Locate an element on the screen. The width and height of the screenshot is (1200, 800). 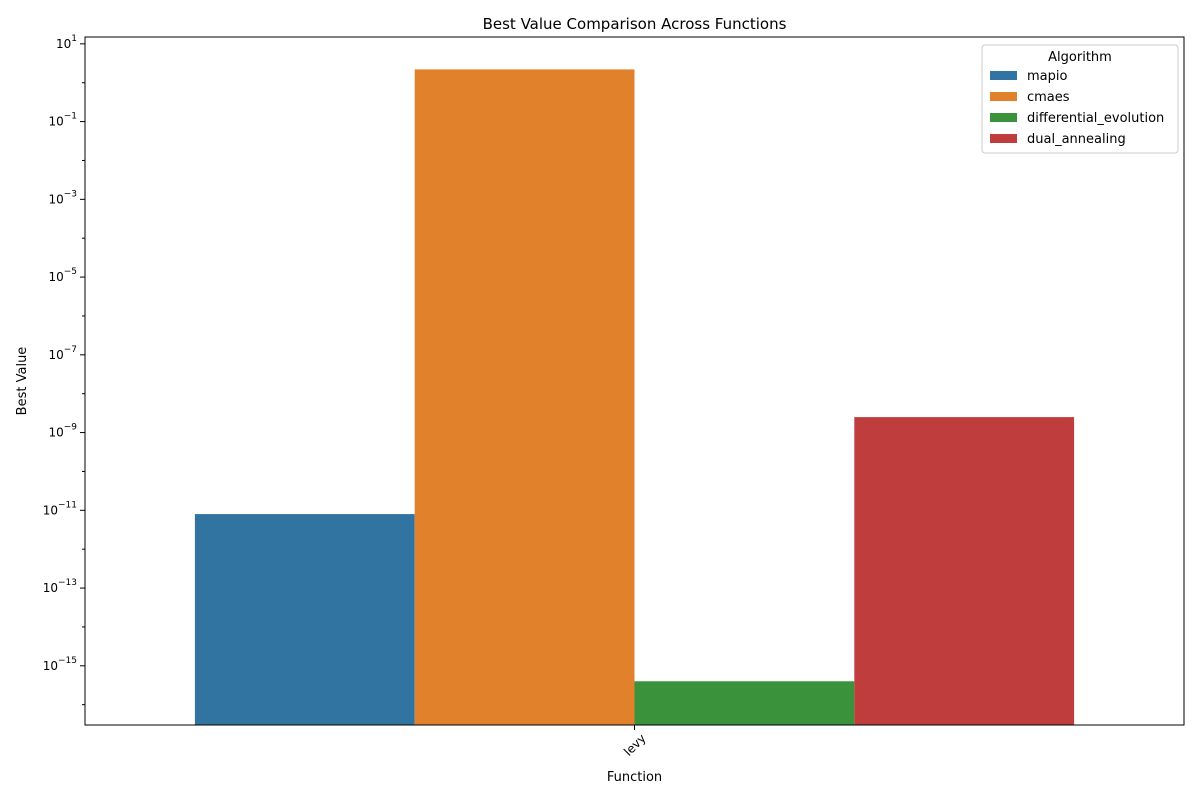
y-tick-label: 10⁻¹³ is located at coordinates (60, 586).